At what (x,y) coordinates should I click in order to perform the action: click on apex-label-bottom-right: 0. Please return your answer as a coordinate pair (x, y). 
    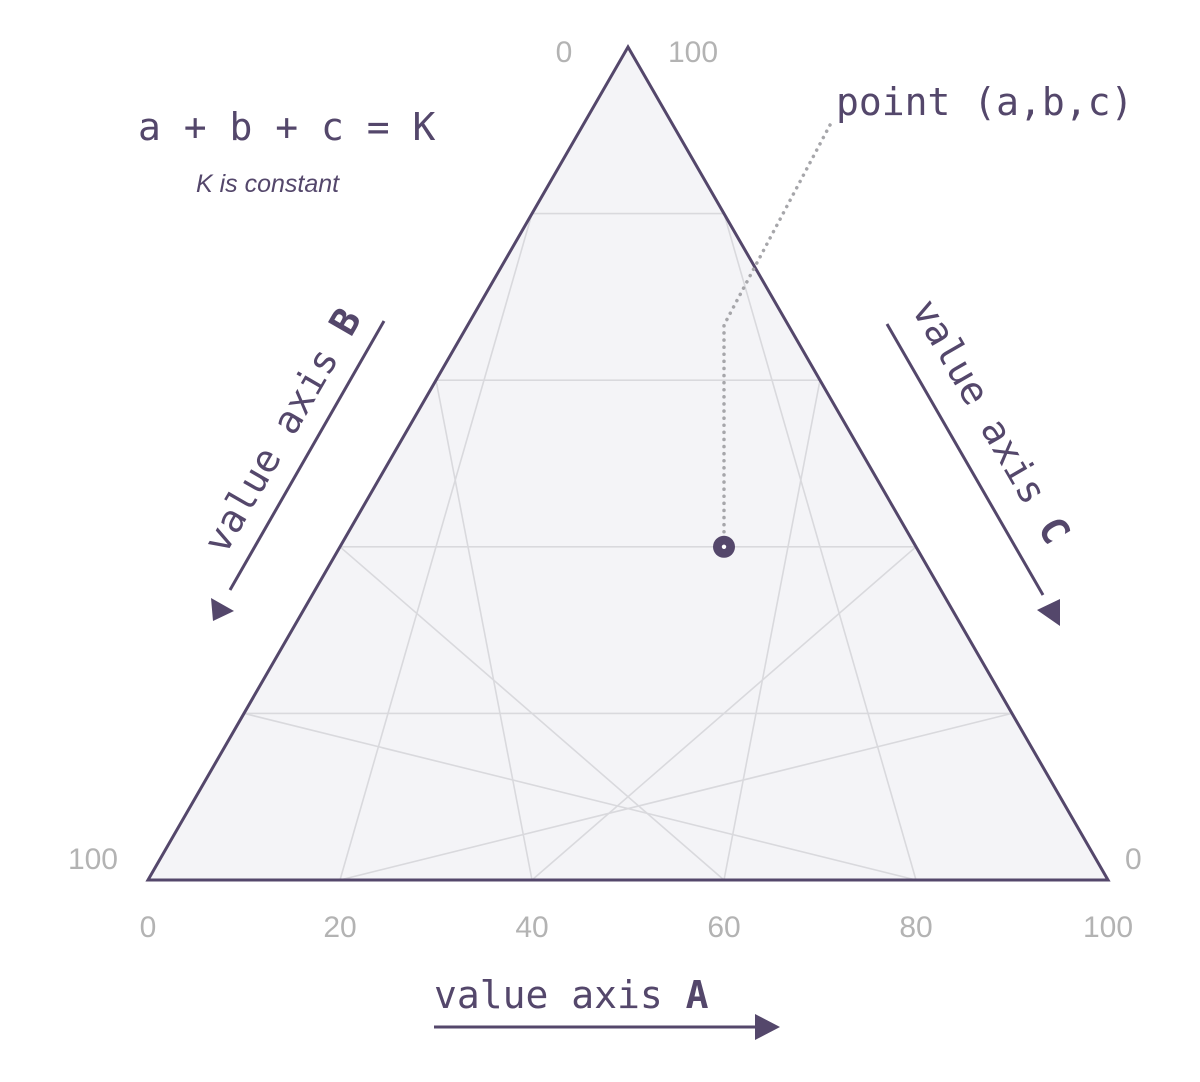
    Looking at the image, I should click on (1133, 859).